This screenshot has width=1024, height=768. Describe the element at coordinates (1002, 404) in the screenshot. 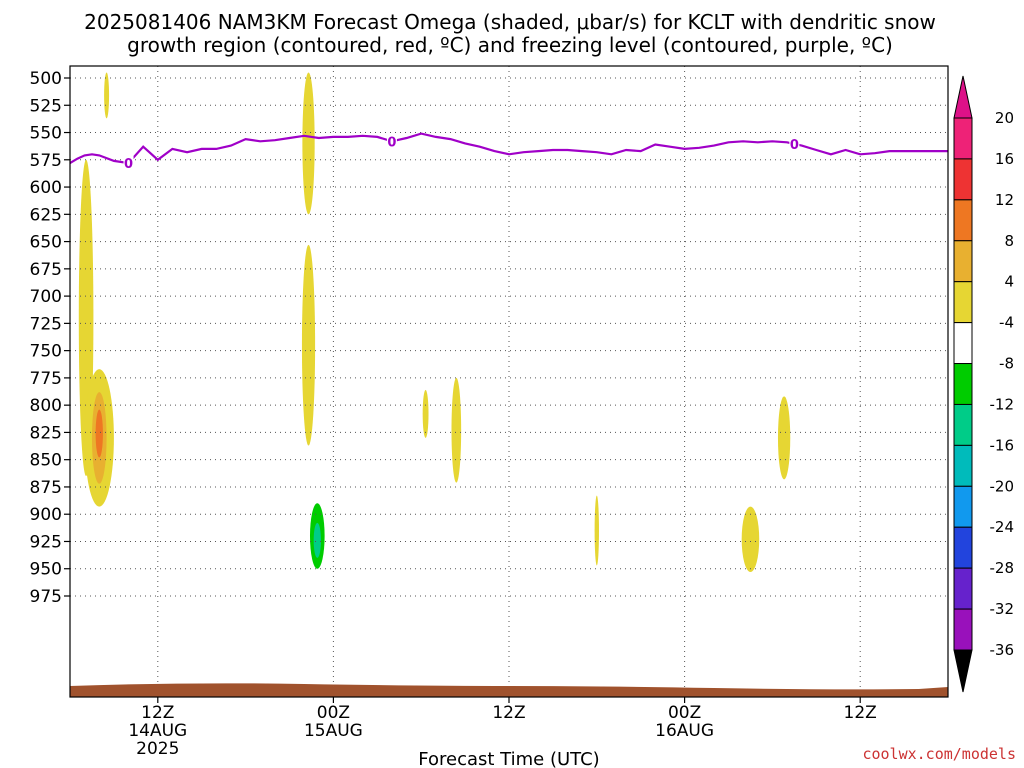

I see `colorbar-label: -12` at that location.